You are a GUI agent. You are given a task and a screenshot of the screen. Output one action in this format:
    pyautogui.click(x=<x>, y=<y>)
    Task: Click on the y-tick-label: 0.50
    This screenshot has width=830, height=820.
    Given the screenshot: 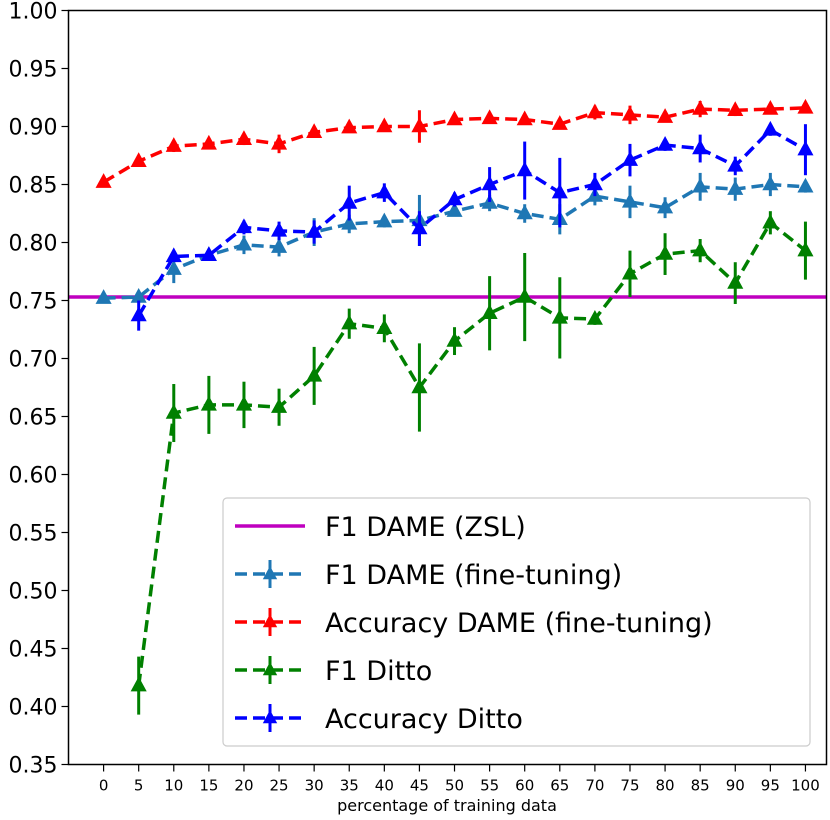 What is the action you would take?
    pyautogui.click(x=33, y=592)
    